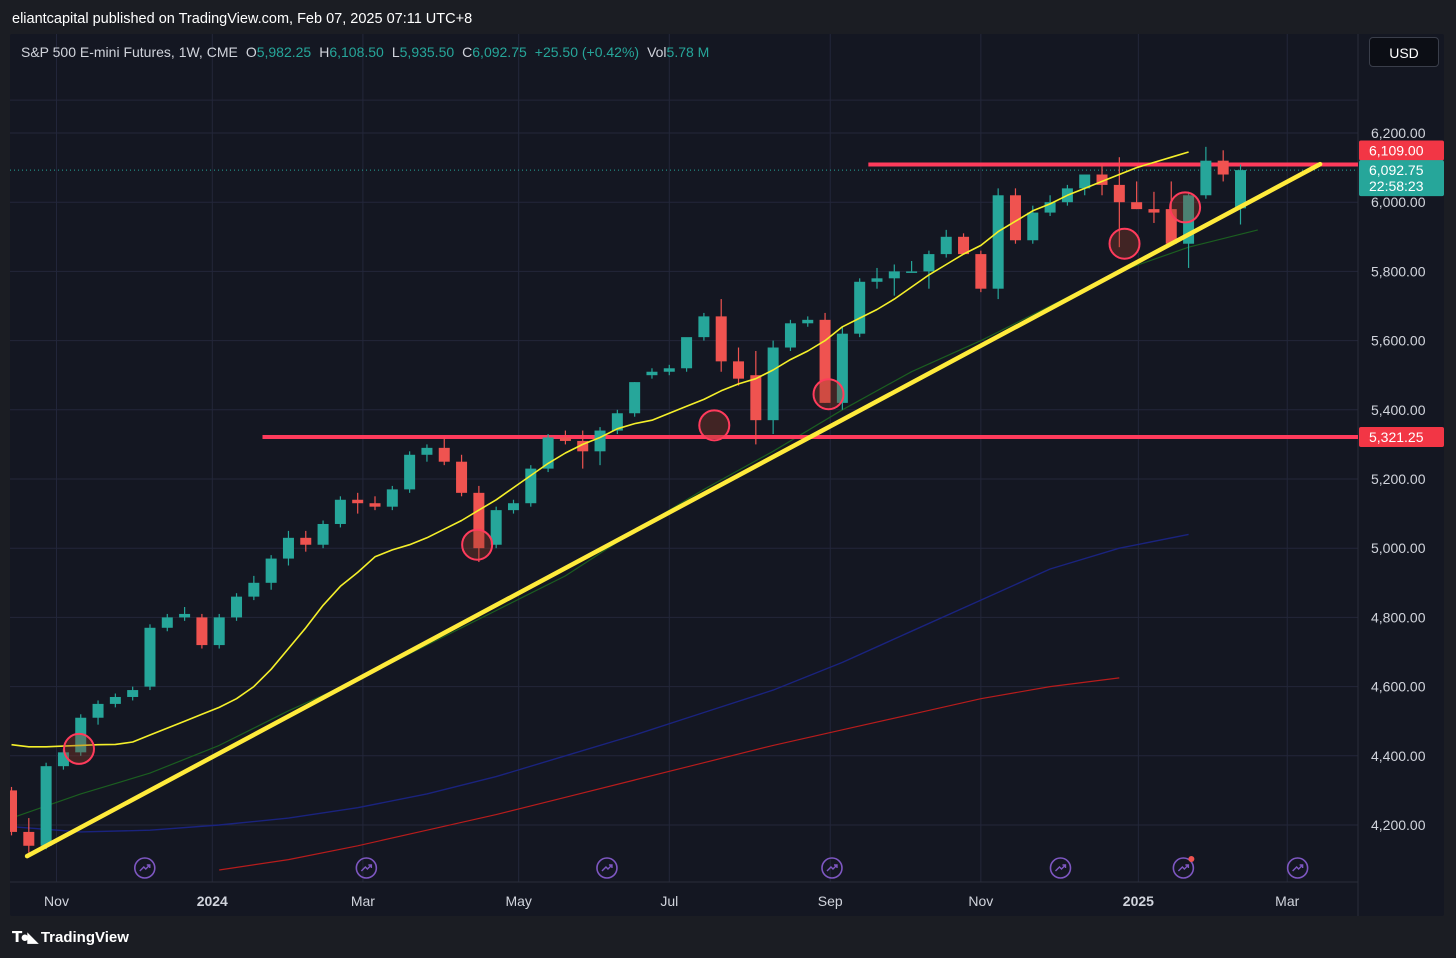 The width and height of the screenshot is (1456, 958). What do you see at coordinates (657, 52) in the screenshot?
I see `volume-label: Vol` at bounding box center [657, 52].